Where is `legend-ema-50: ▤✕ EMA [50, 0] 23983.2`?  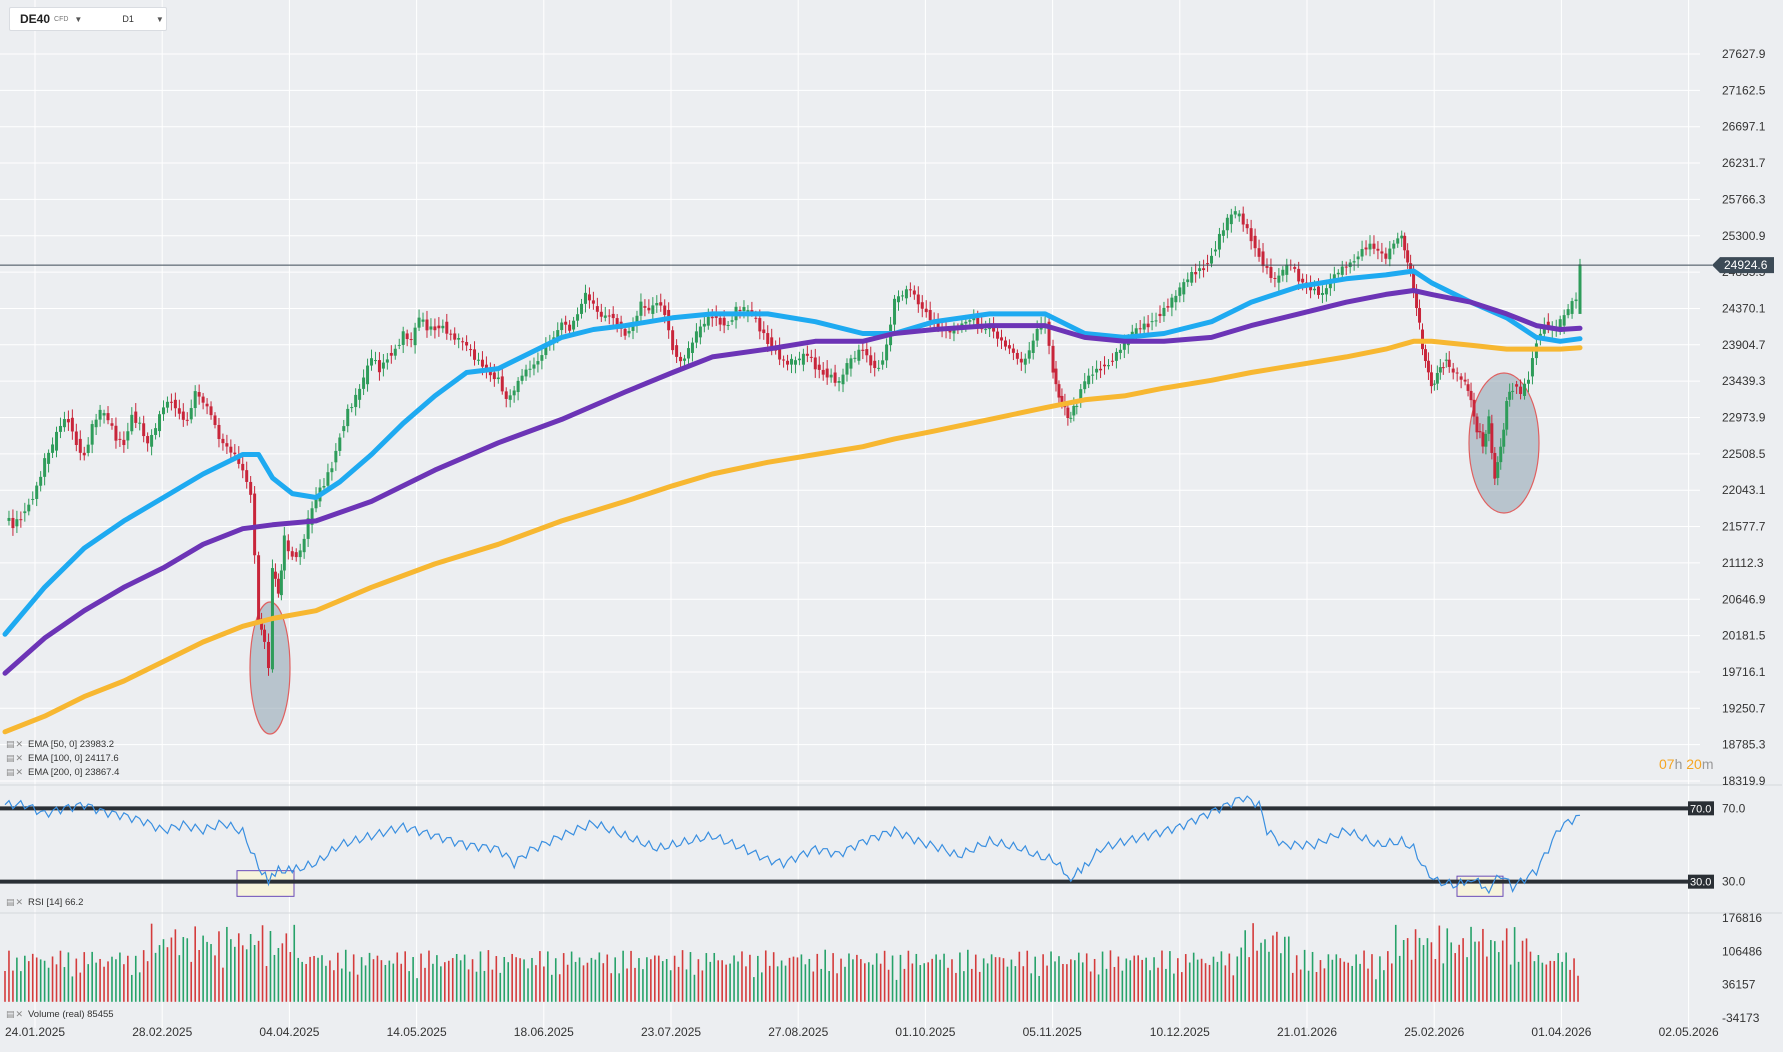
legend-ema-50: ▤✕ EMA [50, 0] 23983.2 is located at coordinates (60, 744).